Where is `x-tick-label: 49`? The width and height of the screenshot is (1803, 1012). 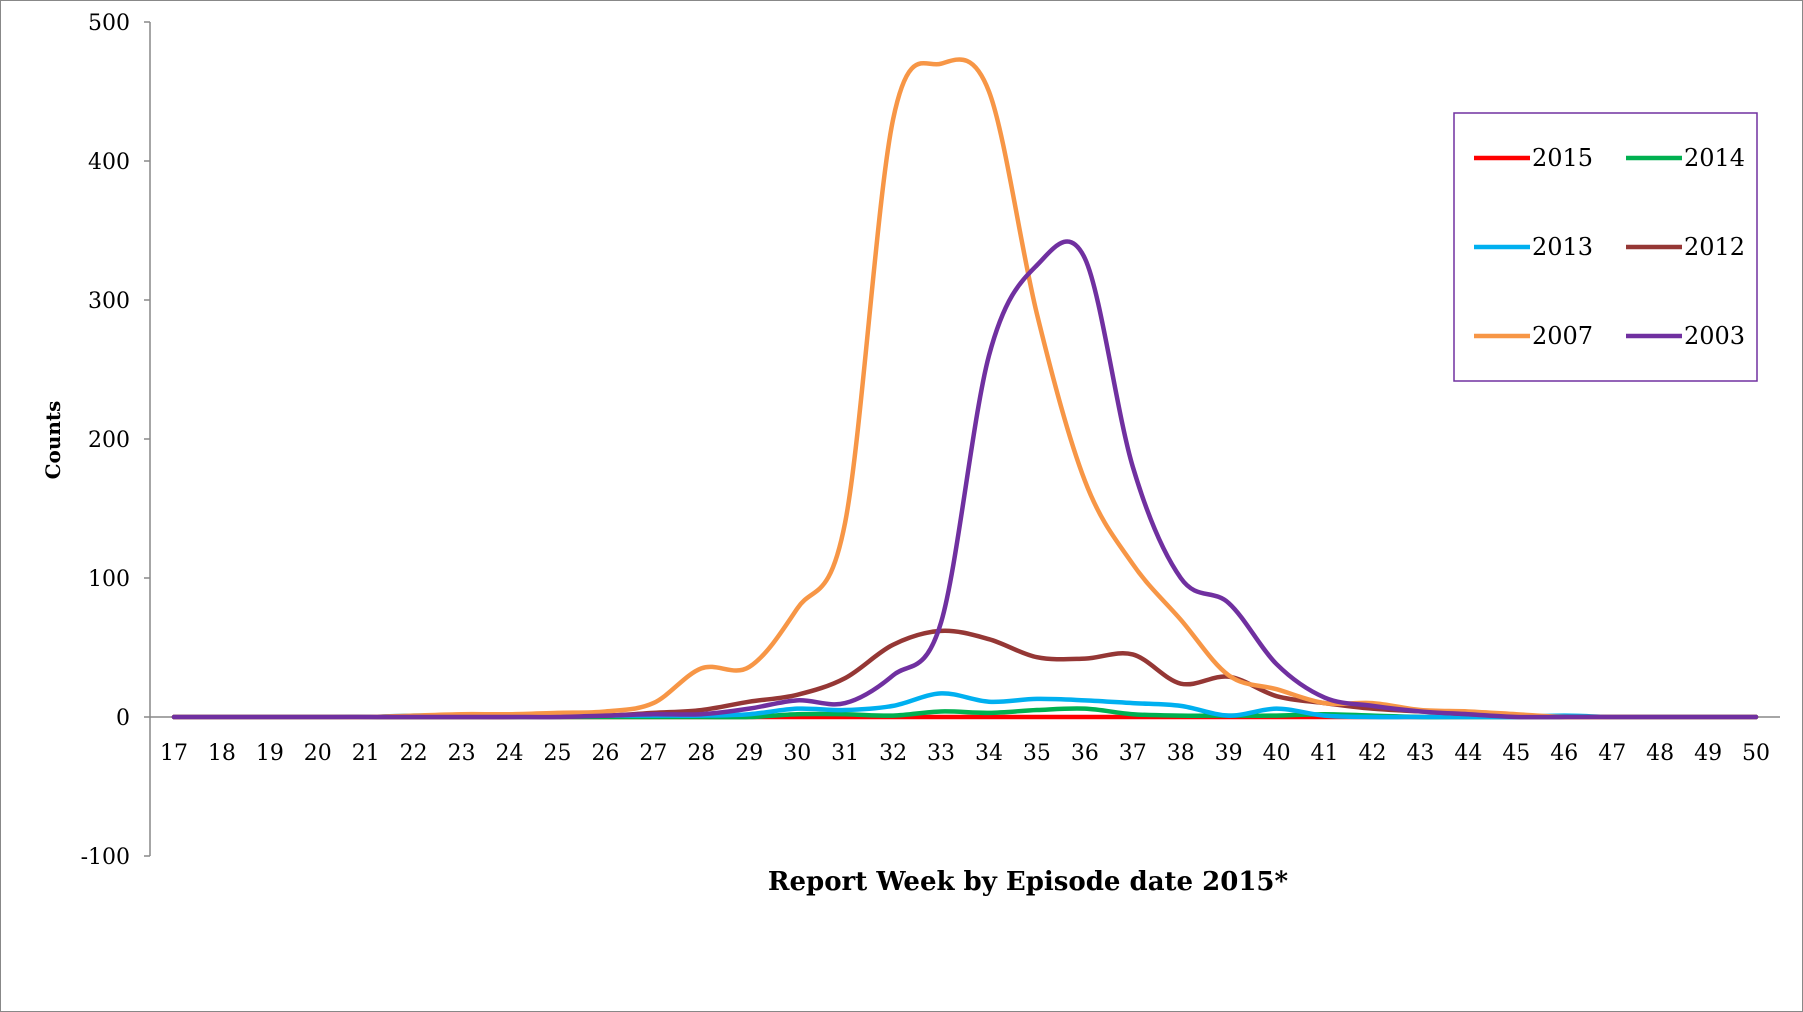
x-tick-label: 49 is located at coordinates (1708, 753).